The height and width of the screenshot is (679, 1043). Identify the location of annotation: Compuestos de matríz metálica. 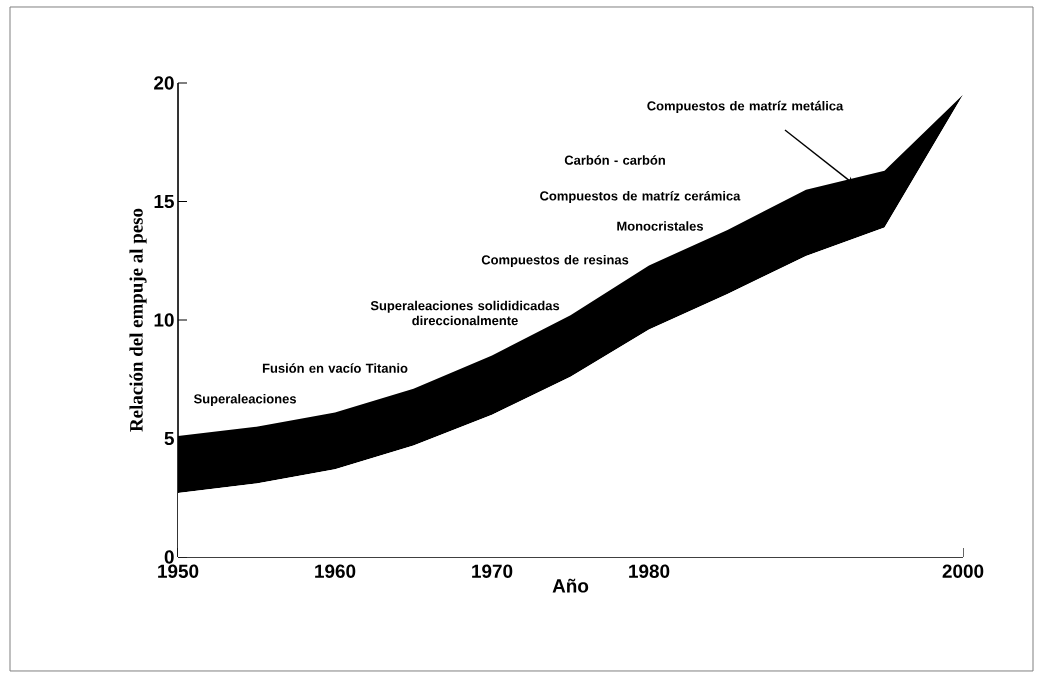
(745, 107).